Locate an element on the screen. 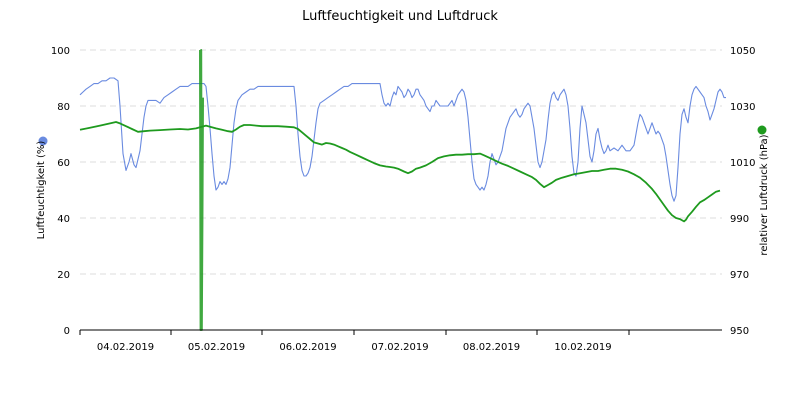 This screenshot has height=400, width=800. y-right-axis-label: relativer Luftdruck (hPa) is located at coordinates (764, 194).